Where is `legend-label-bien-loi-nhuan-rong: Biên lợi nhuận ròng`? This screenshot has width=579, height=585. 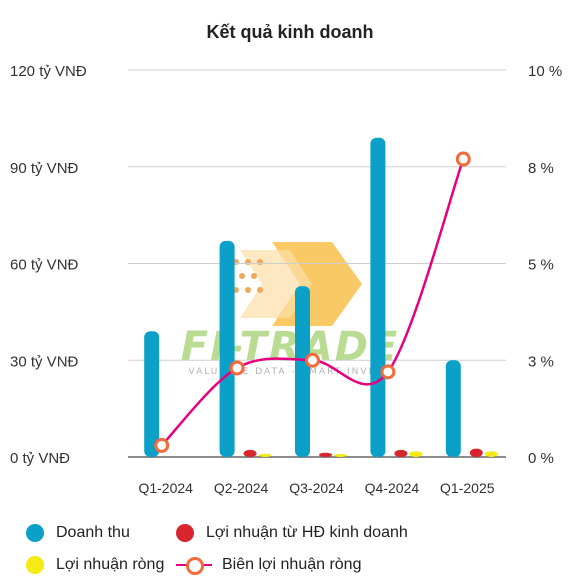 legend-label-bien-loi-nhuan-rong: Biên lợi nhuận ròng is located at coordinates (292, 564).